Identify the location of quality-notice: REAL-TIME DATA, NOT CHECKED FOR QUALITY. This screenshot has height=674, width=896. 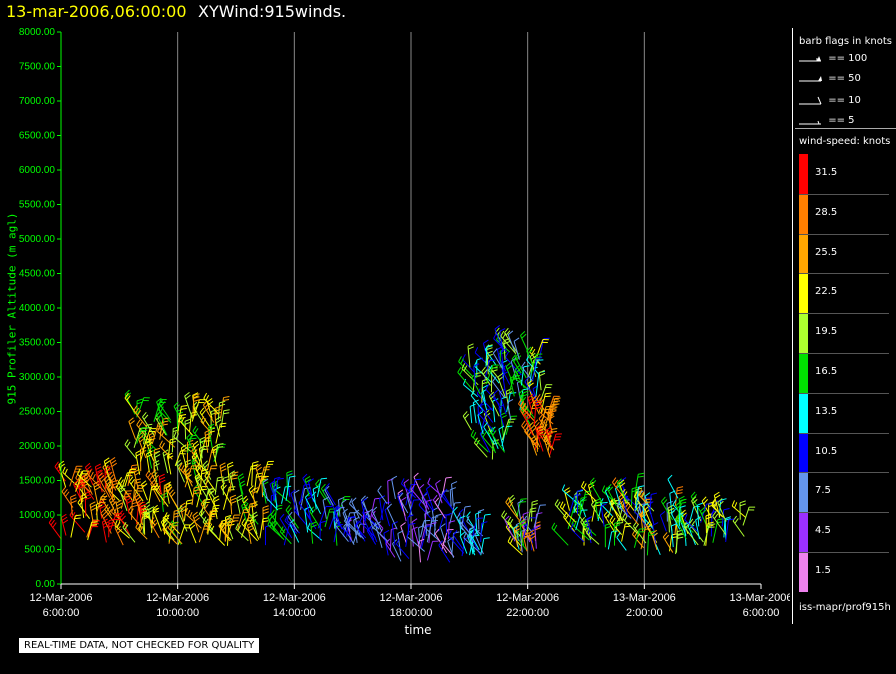
(139, 645).